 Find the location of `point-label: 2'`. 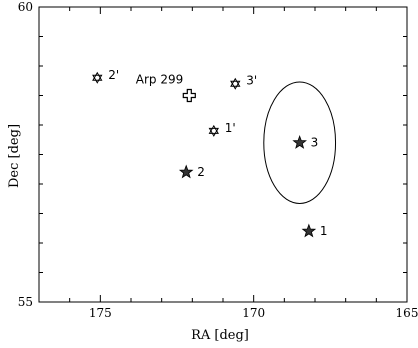

point-label: 2' is located at coordinates (113, 75).